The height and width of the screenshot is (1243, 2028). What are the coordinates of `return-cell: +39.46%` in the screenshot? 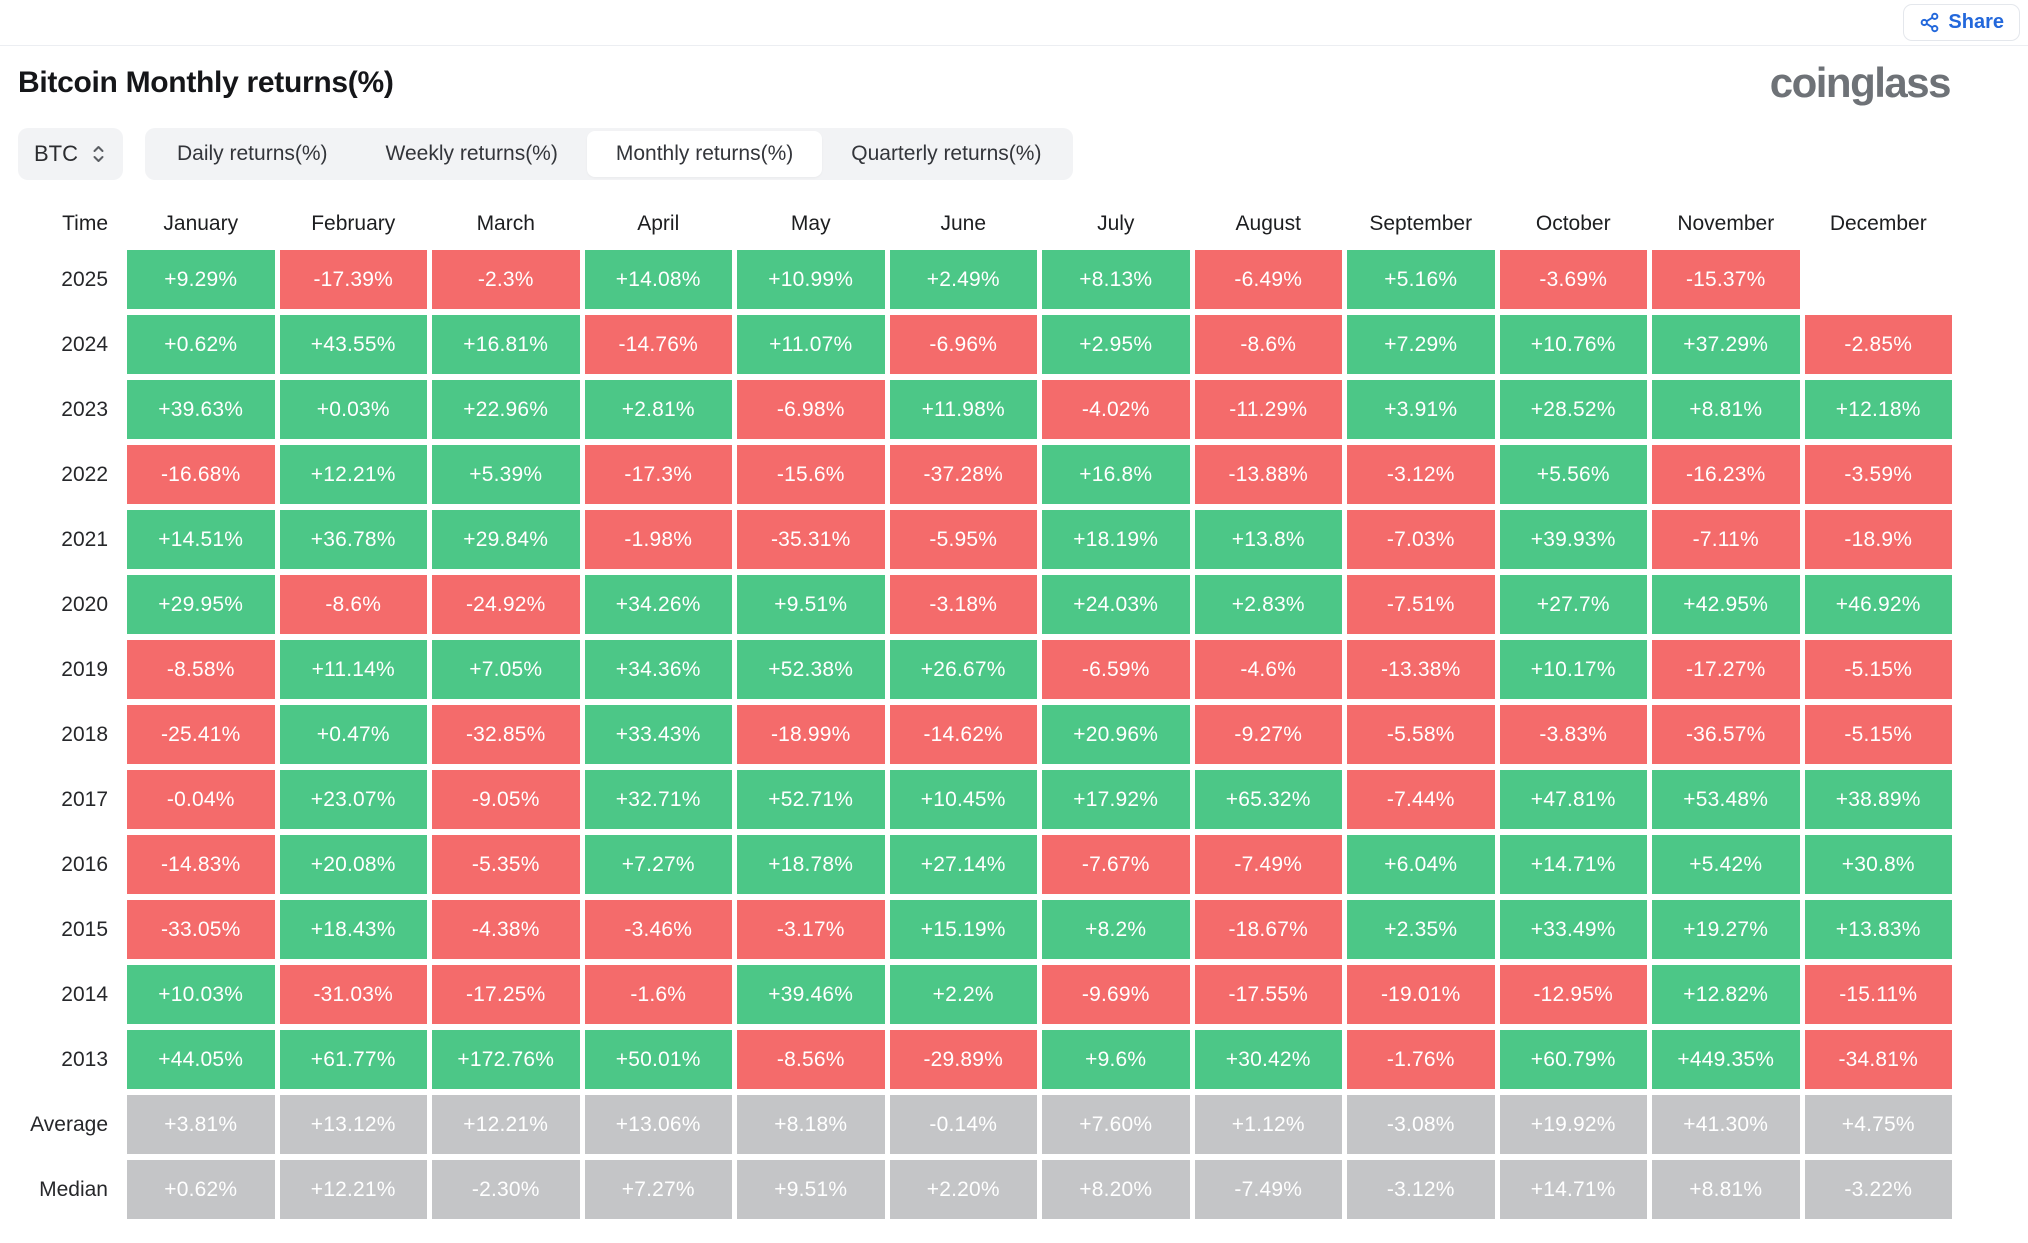 It's located at (811, 994).